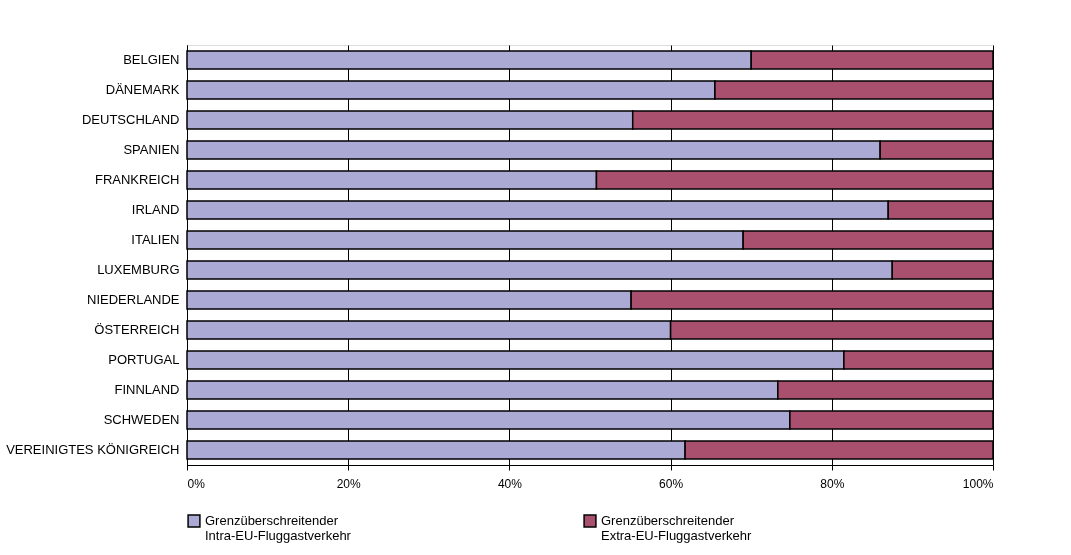  What do you see at coordinates (93, 449) in the screenshot?
I see `y-tick-label: VEREINIGTES KÖNIGREICH` at bounding box center [93, 449].